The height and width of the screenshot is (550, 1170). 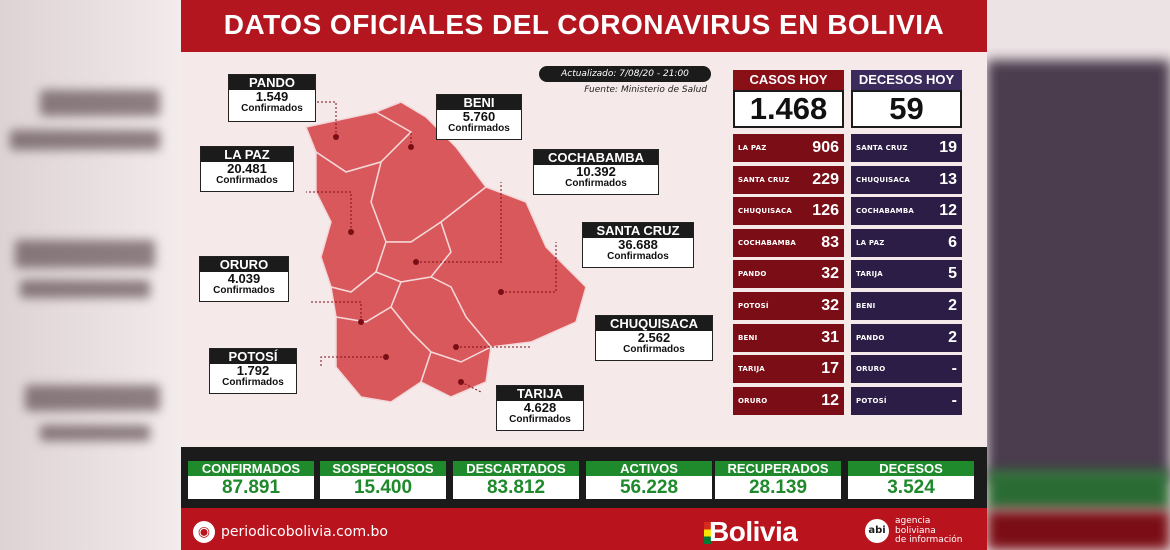 What do you see at coordinates (638, 245) in the screenshot?
I see `dept-label-santa-cruz: SANTA CRUZ 36.688 Confirmados` at bounding box center [638, 245].